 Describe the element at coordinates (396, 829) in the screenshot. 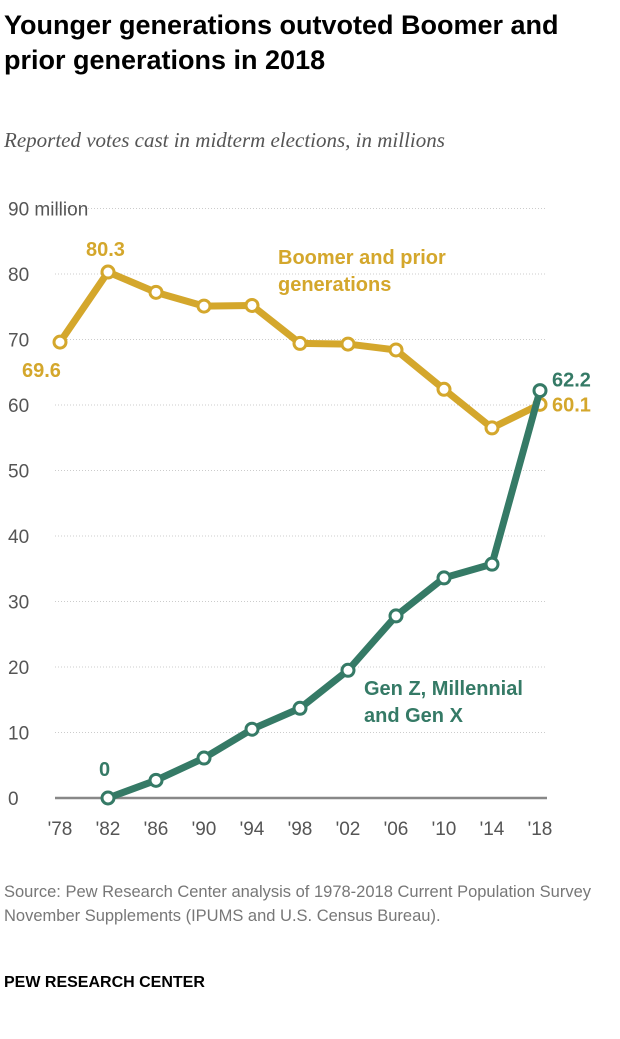

I see `x-tick-label: '06` at that location.